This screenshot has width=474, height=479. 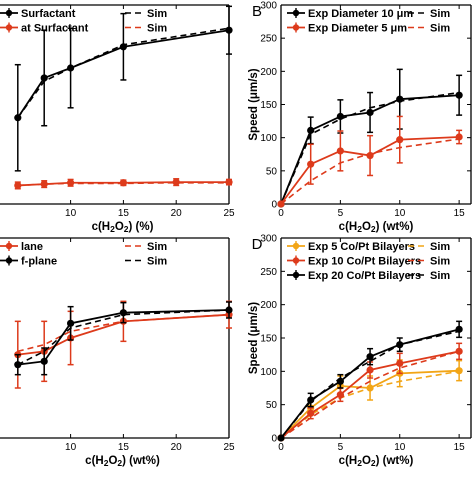 What do you see at coordinates (254, 338) in the screenshot?
I see `y-axis-label: Speed (μm/s)` at bounding box center [254, 338].